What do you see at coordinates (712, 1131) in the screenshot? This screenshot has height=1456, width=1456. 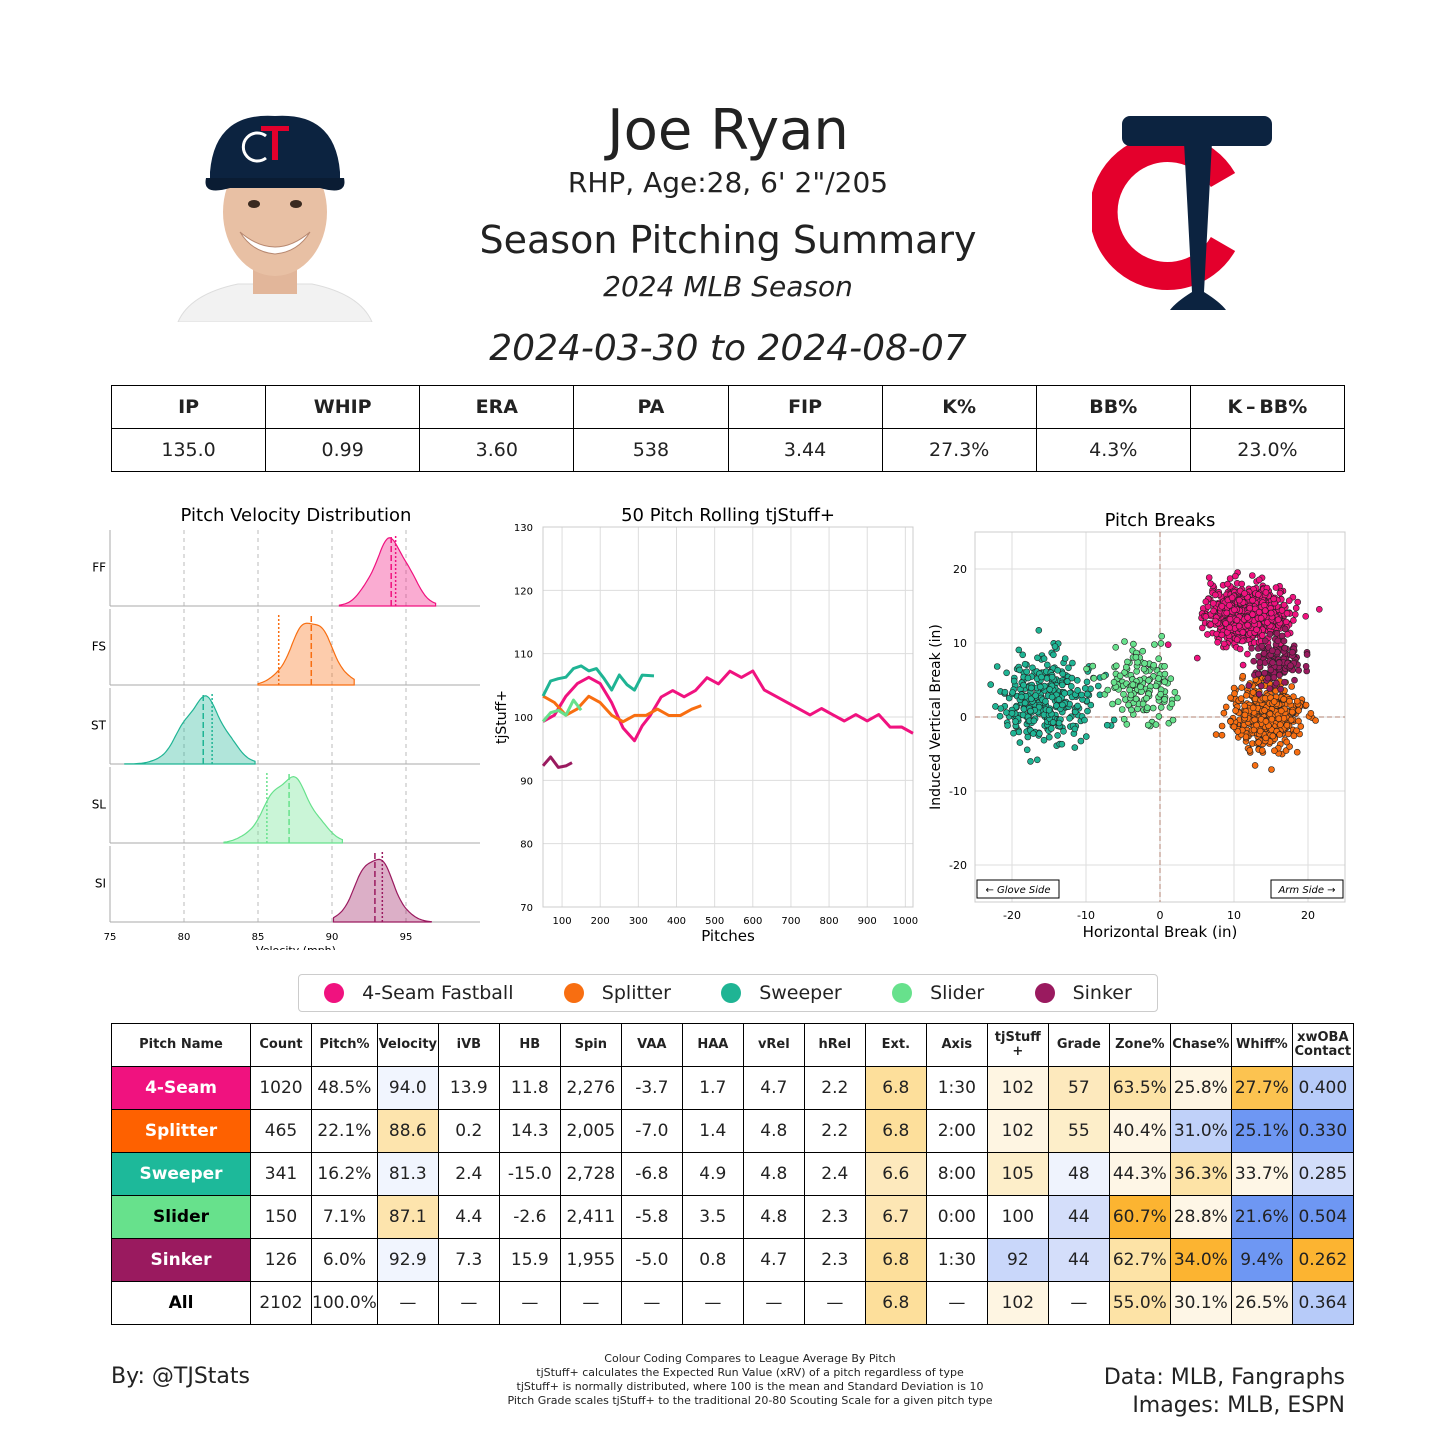 I see `table-cell: 1.4` at bounding box center [712, 1131].